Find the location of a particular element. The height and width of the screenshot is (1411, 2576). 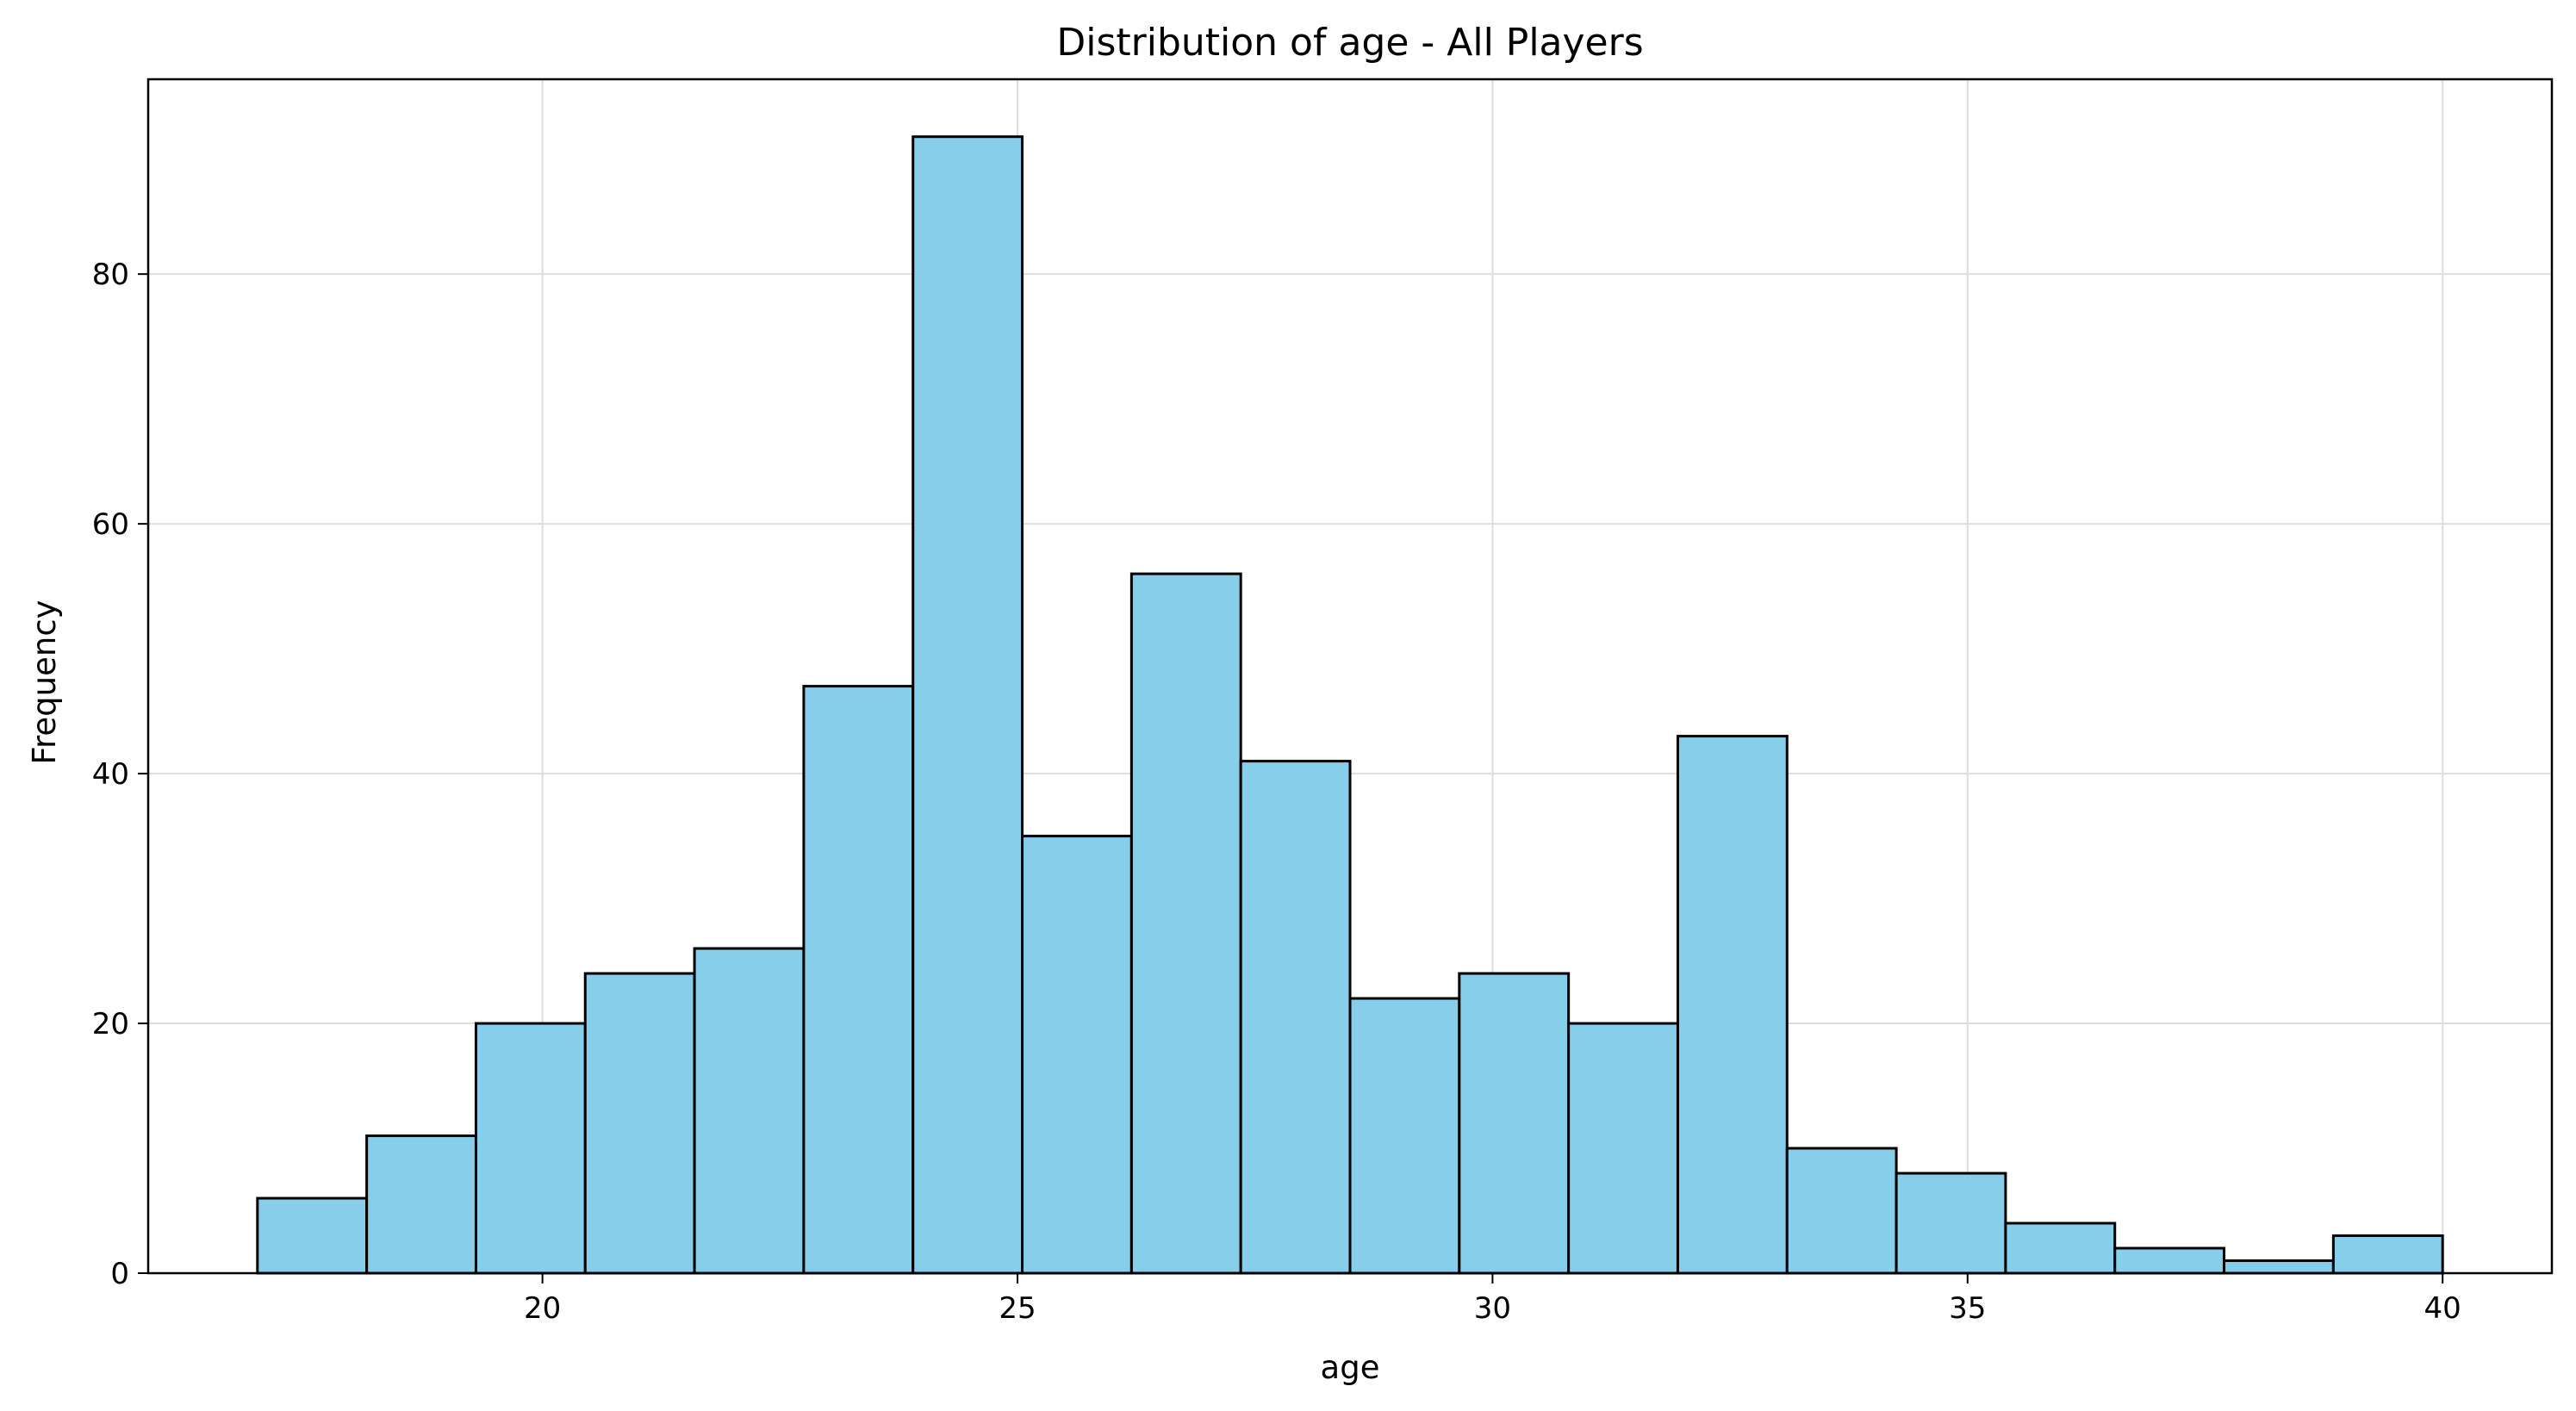

x-tick-label: 25 is located at coordinates (1018, 1308).